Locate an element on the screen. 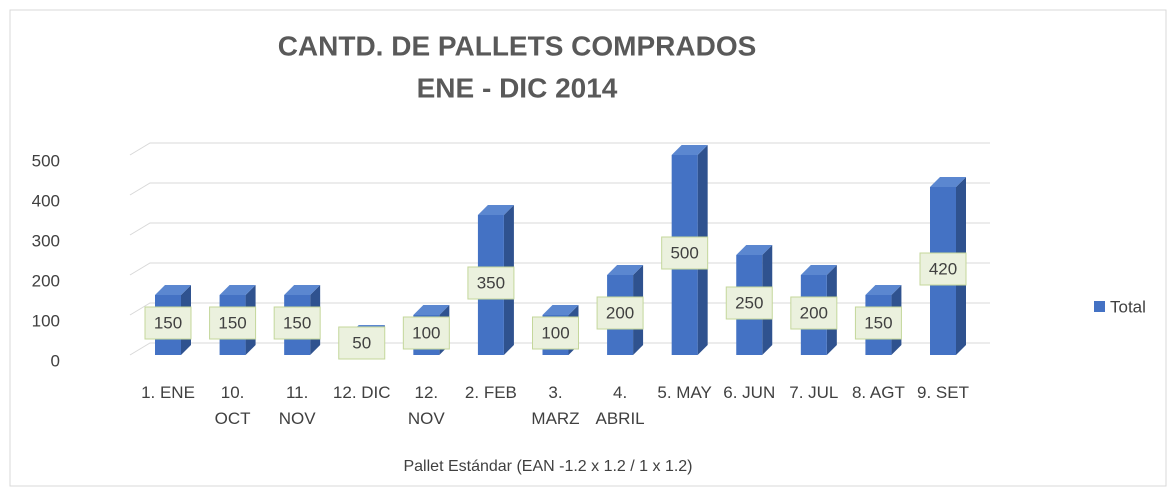 This screenshot has width=1174, height=493. y-tick-label: 100 is located at coordinates (46, 320).